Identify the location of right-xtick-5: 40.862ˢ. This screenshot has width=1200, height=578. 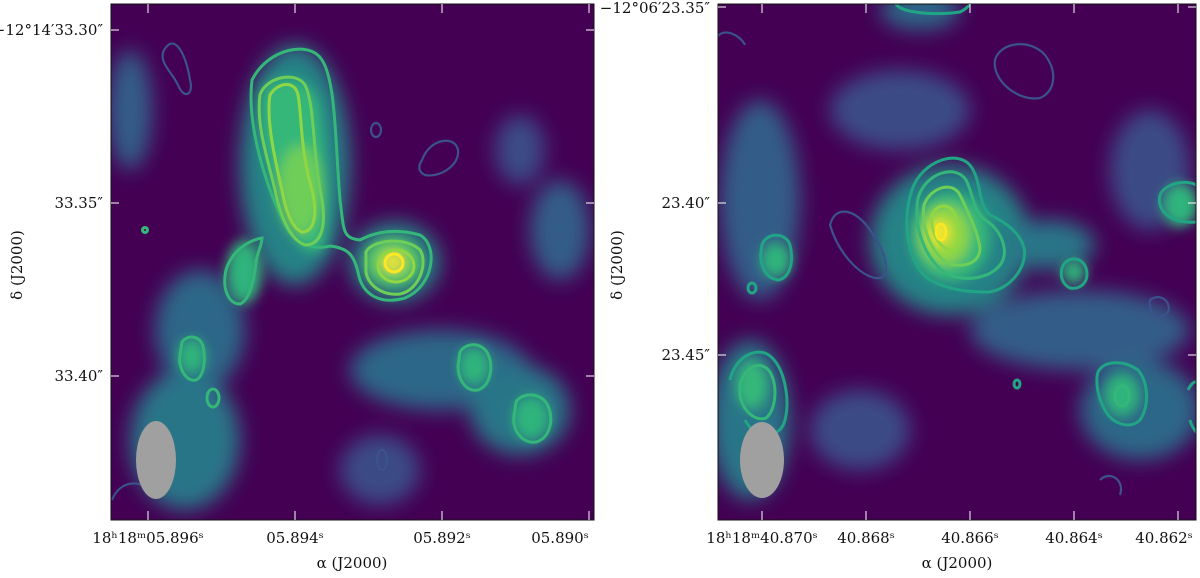
(1164, 538).